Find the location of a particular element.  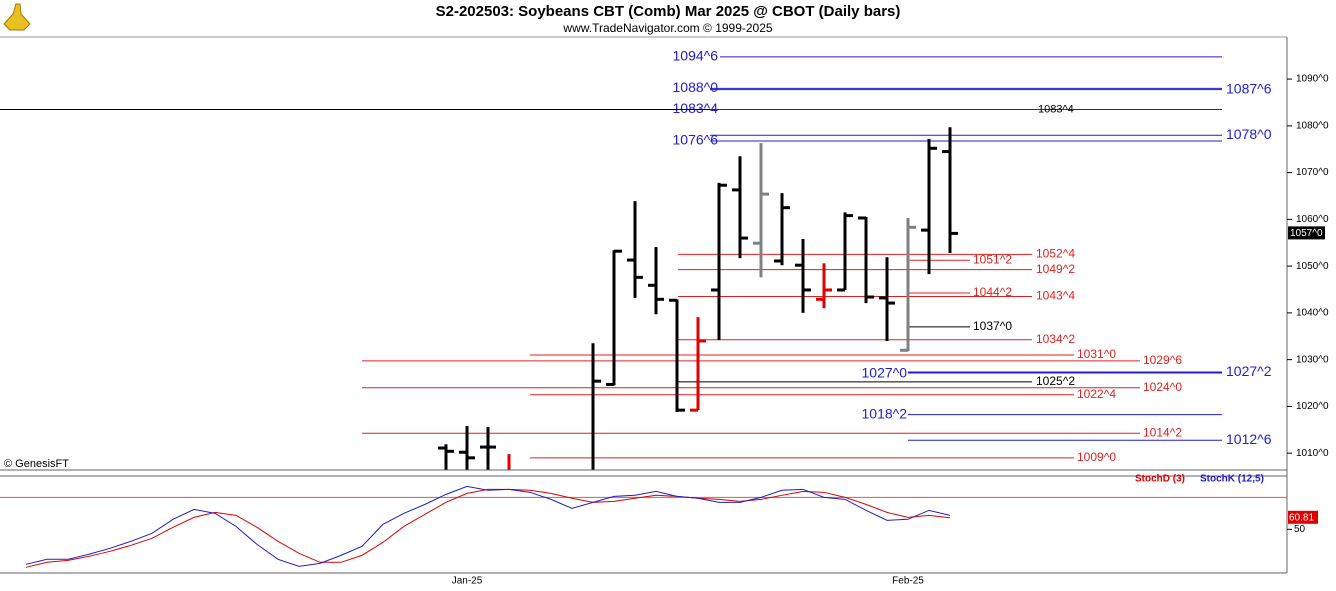

level-label: 1022^4 is located at coordinates (1096, 394).